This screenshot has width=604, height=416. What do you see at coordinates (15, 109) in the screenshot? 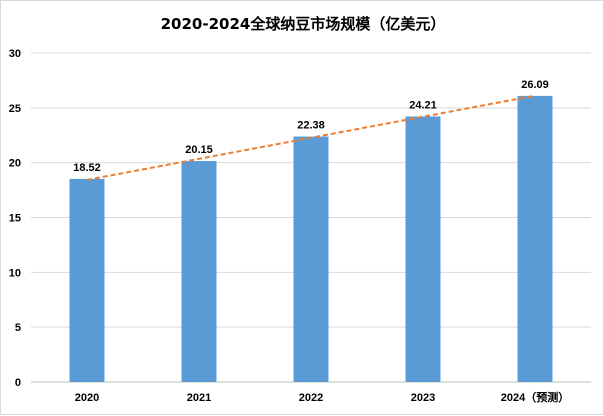
I see `y-tick-label: 25` at bounding box center [15, 109].